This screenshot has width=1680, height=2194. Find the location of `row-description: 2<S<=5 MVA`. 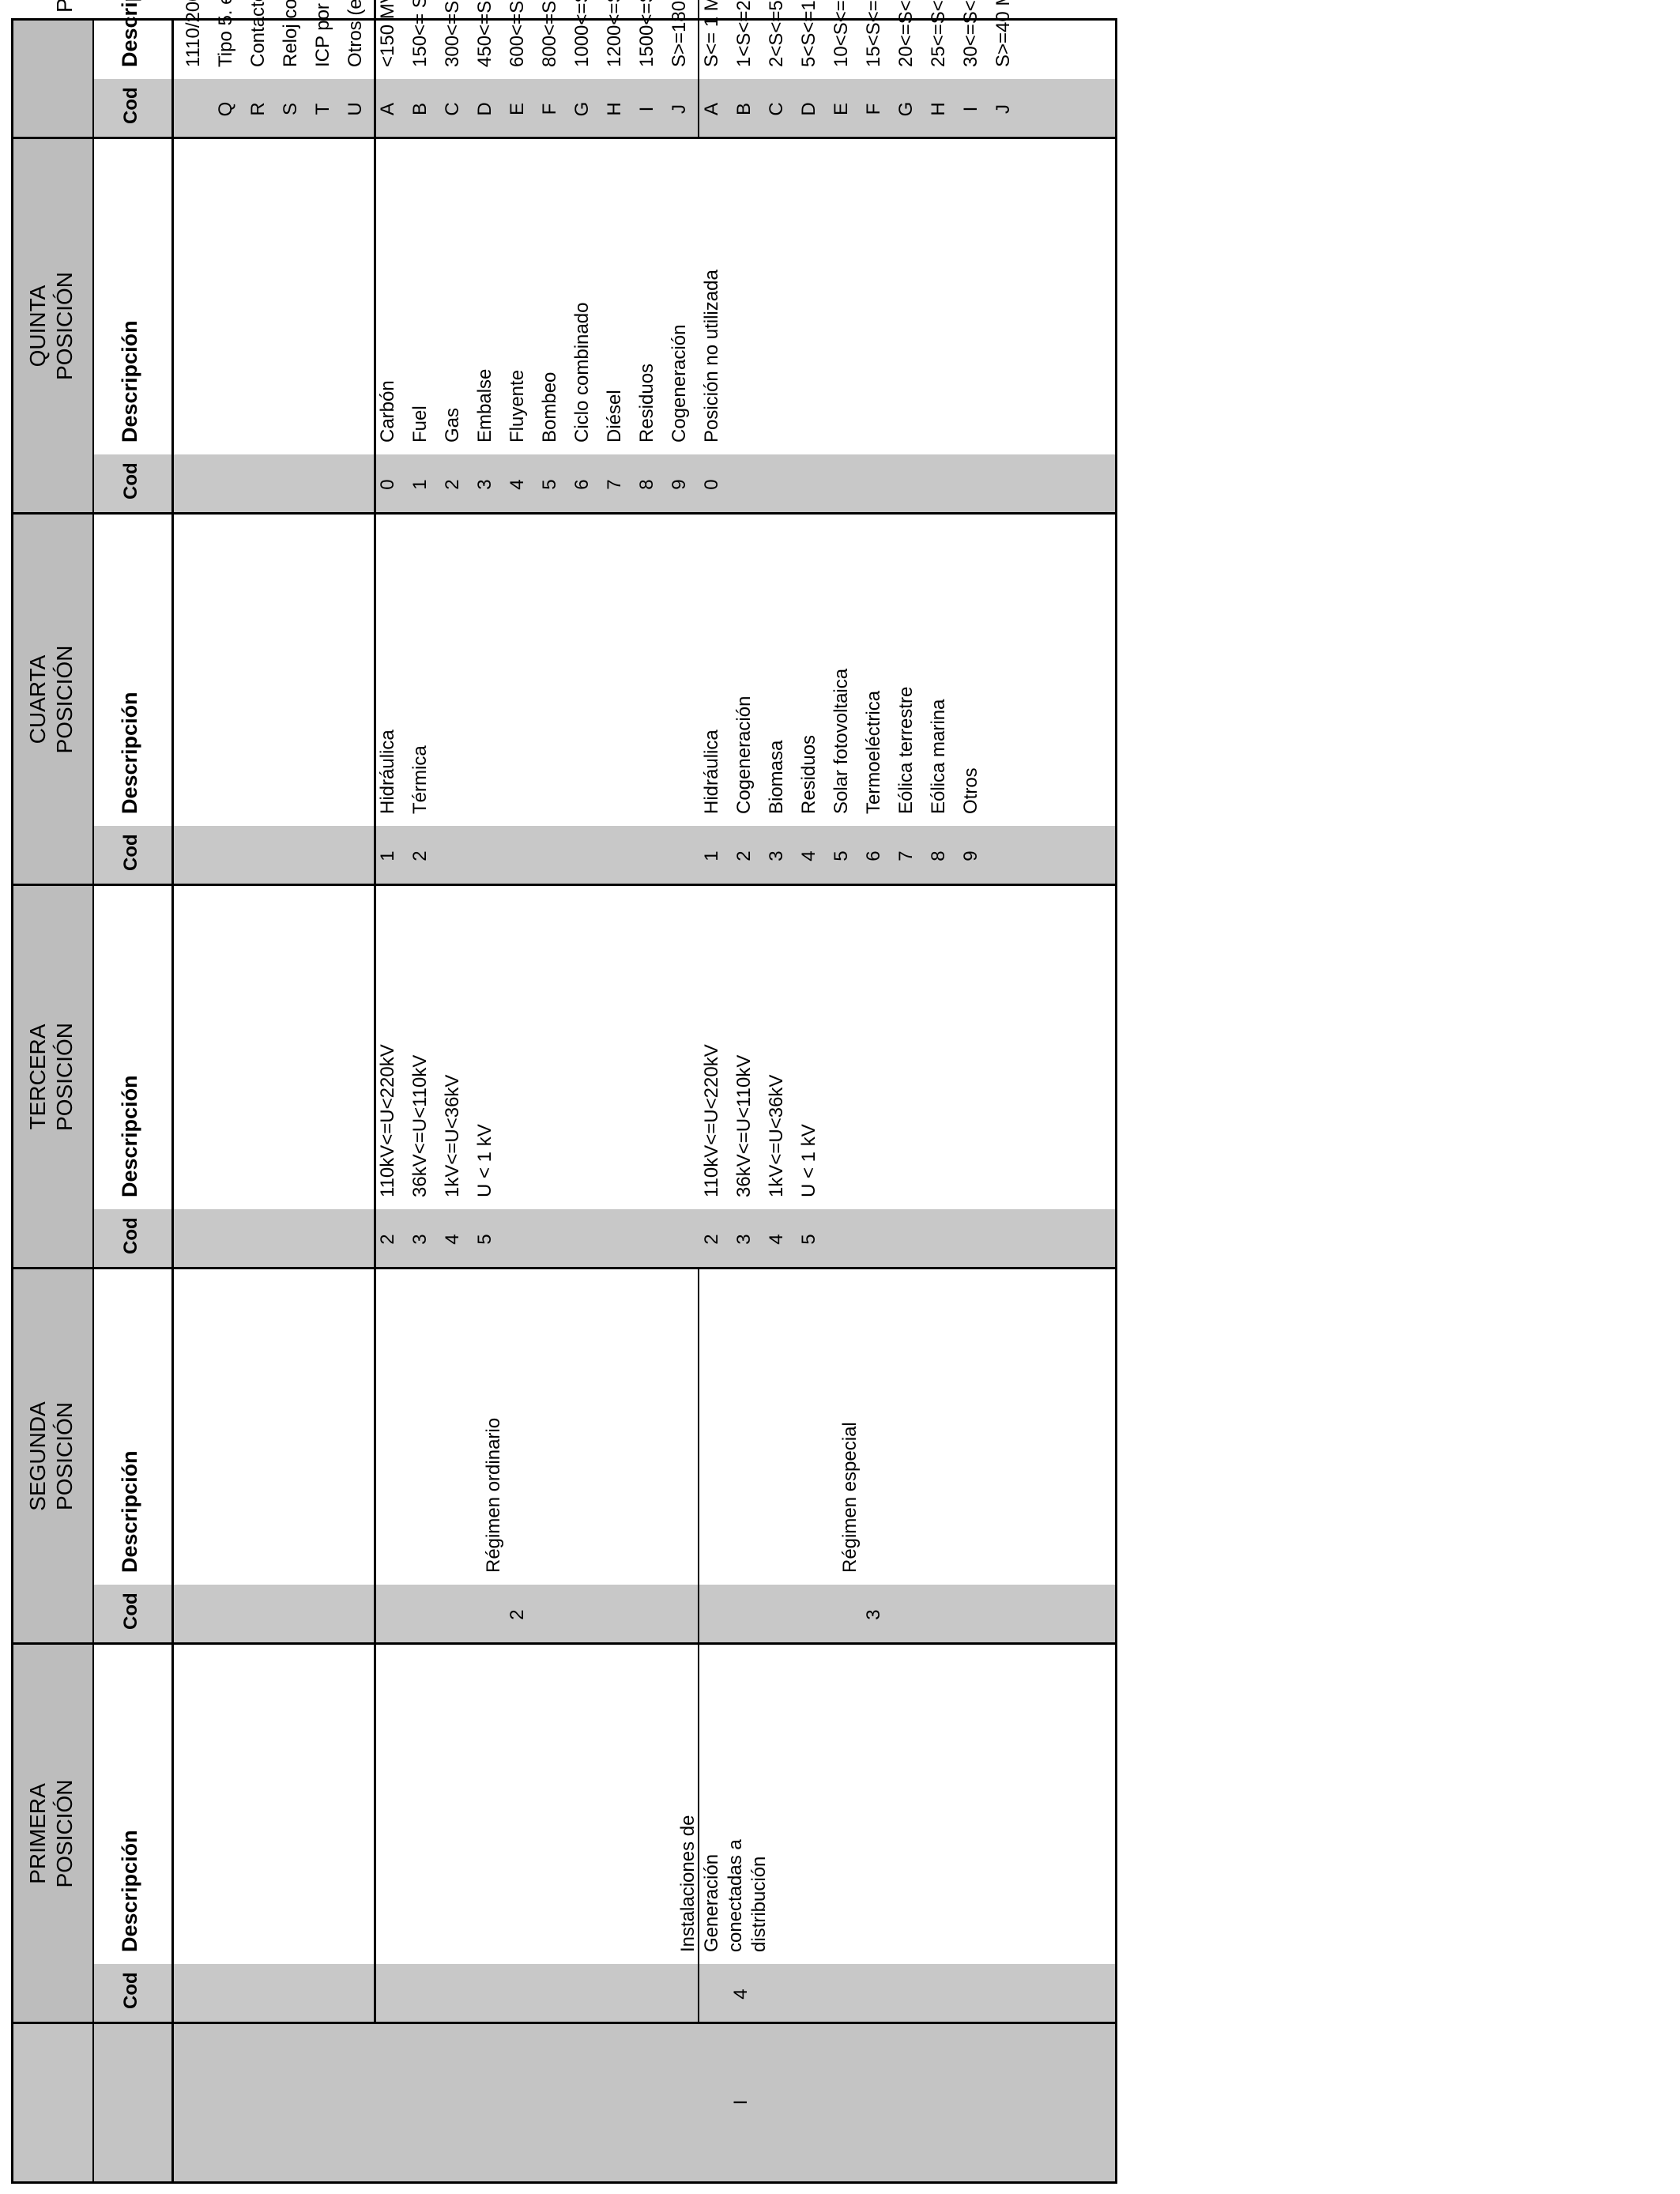

row-description: 2<S<=5 MVA is located at coordinates (776, 33).